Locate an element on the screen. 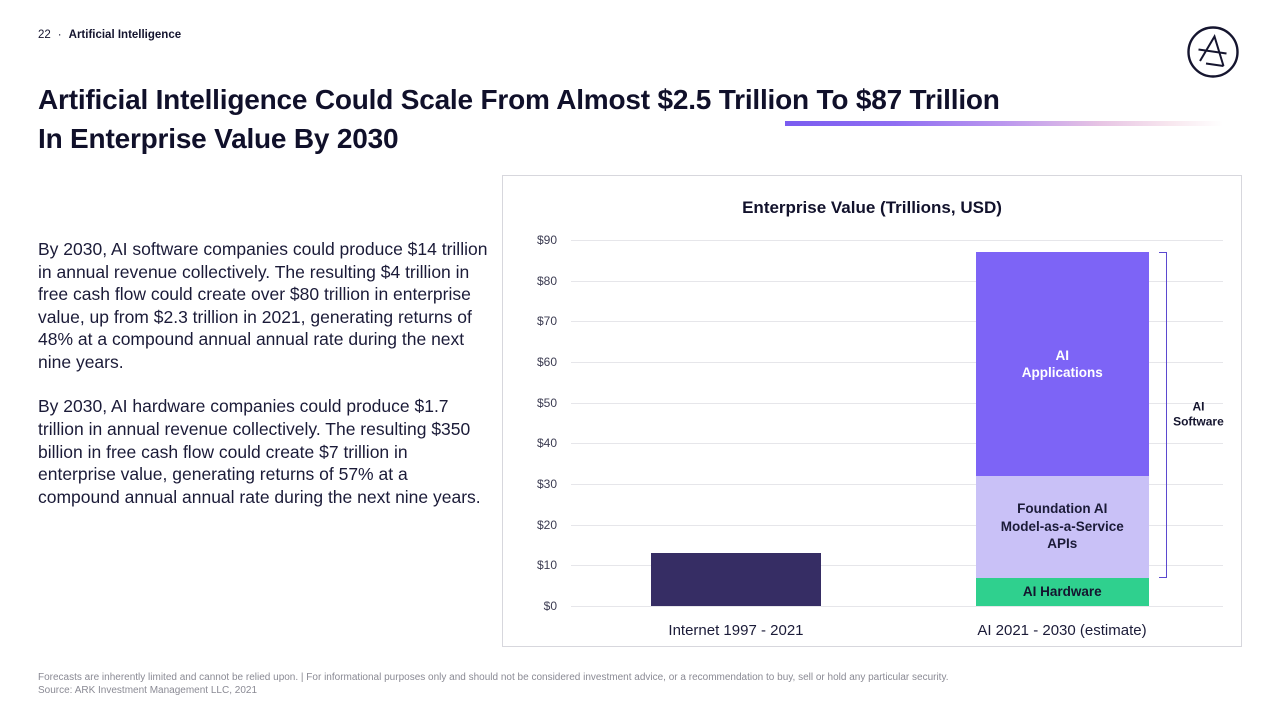 The height and width of the screenshot is (720, 1280). y-tick-label: $30 is located at coordinates (546, 484).